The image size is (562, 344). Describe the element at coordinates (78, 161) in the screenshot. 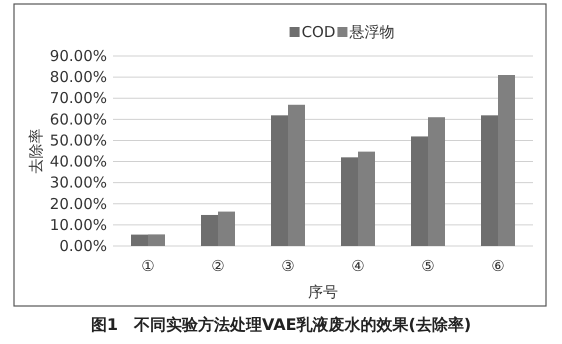

I see `y-tick-label: 40.00%` at that location.